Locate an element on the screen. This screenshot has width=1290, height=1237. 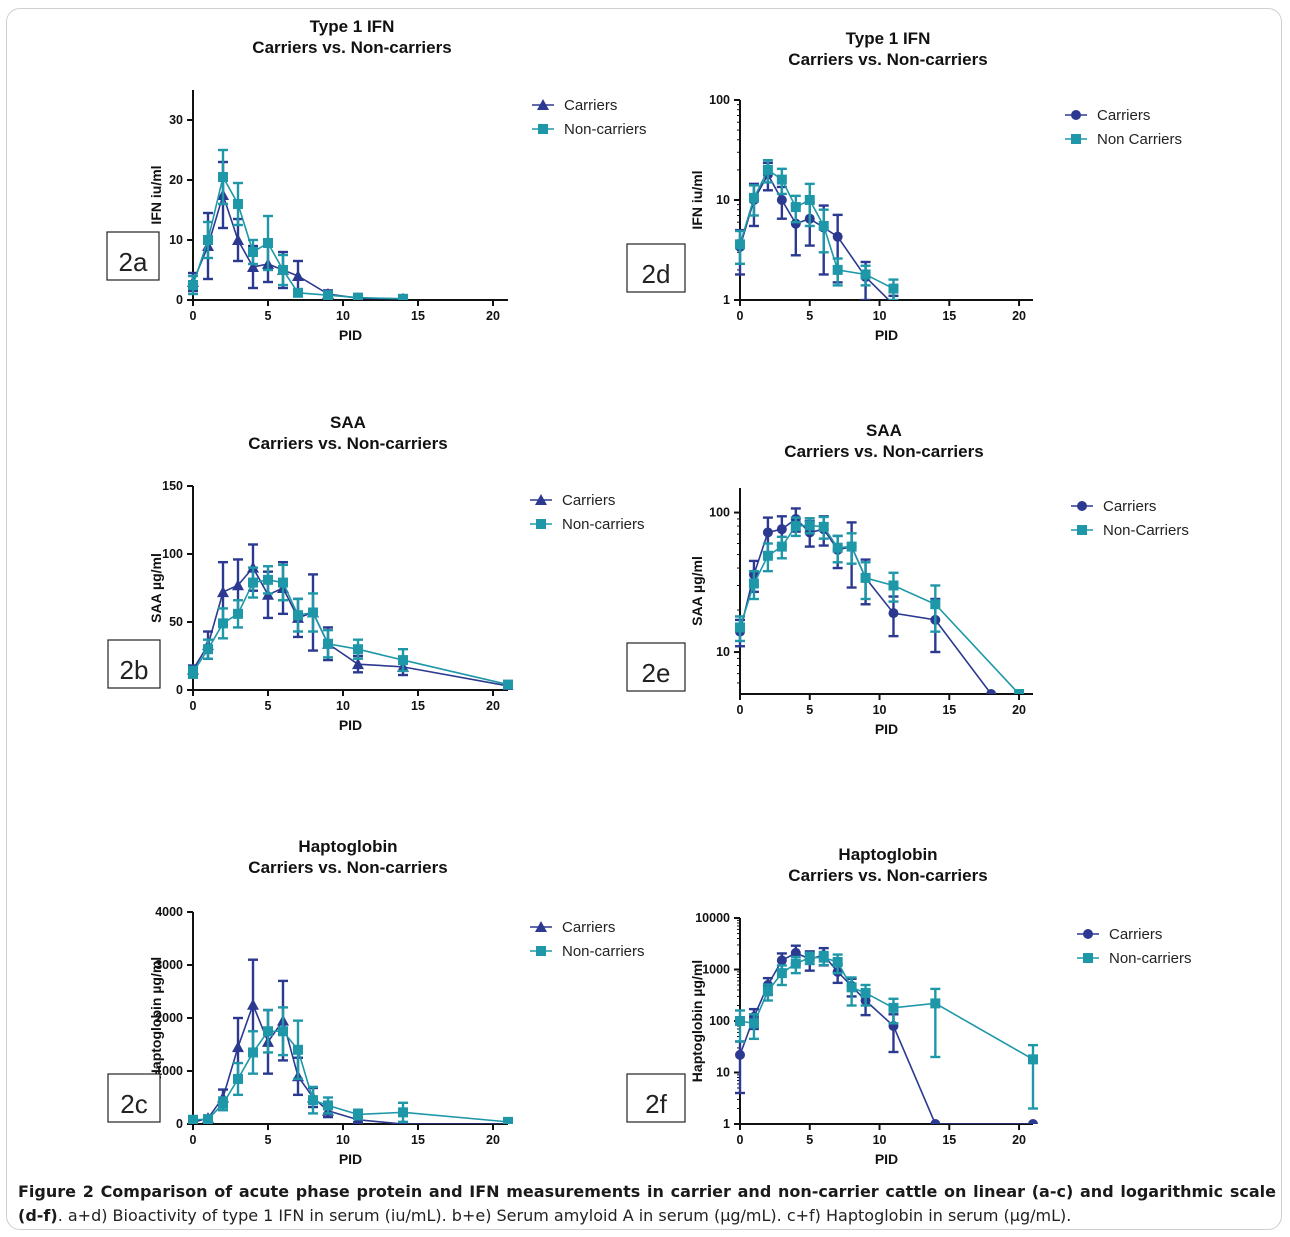
x-tick-label: 15 is located at coordinates (418, 316).